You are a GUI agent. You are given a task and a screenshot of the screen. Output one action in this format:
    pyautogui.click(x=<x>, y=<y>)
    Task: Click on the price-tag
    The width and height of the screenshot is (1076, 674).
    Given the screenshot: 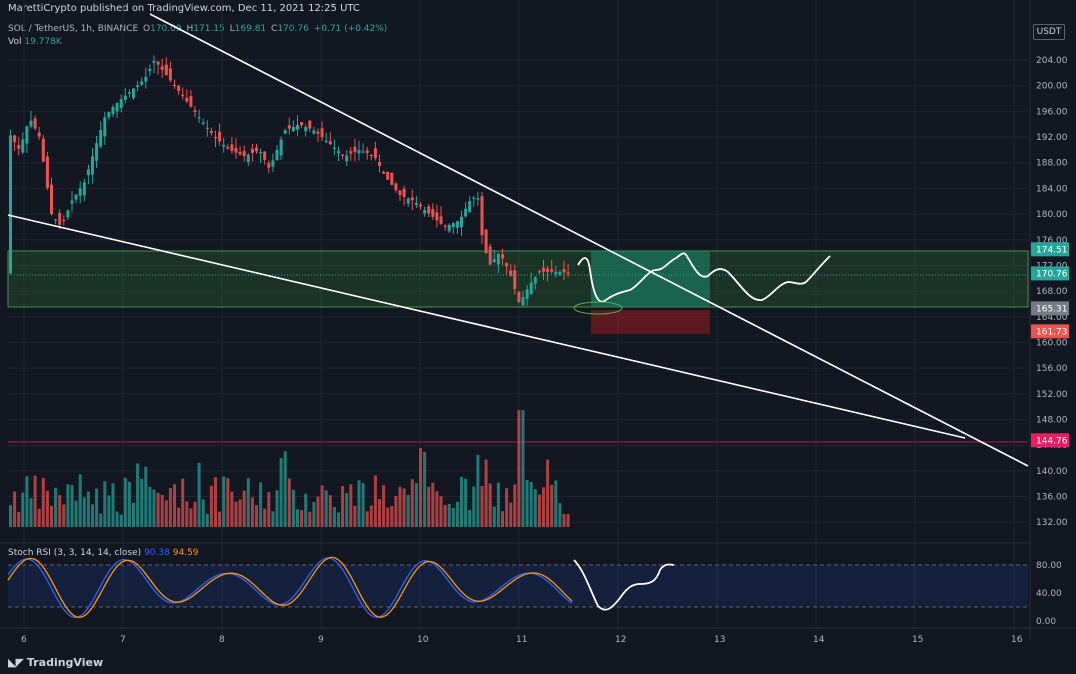 What is the action you would take?
    pyautogui.click(x=1050, y=273)
    